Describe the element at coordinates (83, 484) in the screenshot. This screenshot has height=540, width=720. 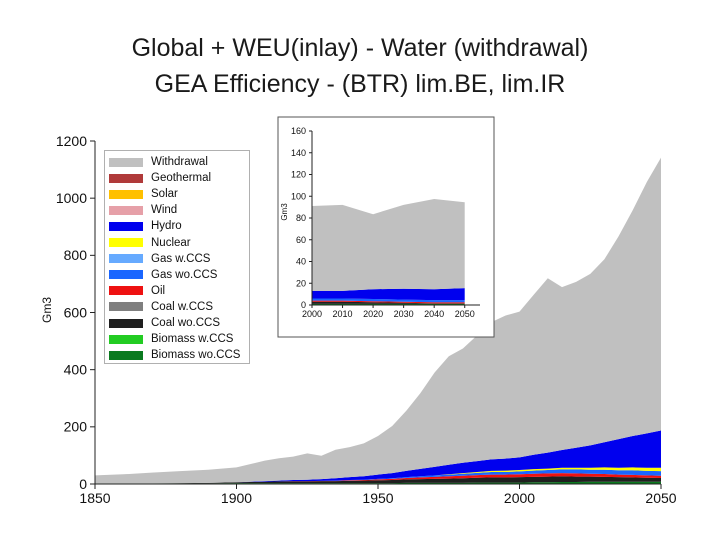
I see `main-y-tick-label: 0` at that location.